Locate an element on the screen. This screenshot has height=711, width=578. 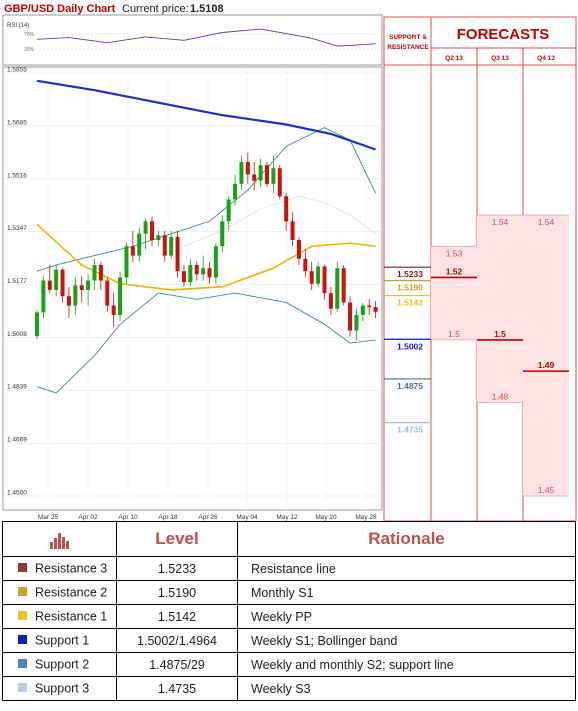
x-tick-label: May 28 is located at coordinates (366, 517).